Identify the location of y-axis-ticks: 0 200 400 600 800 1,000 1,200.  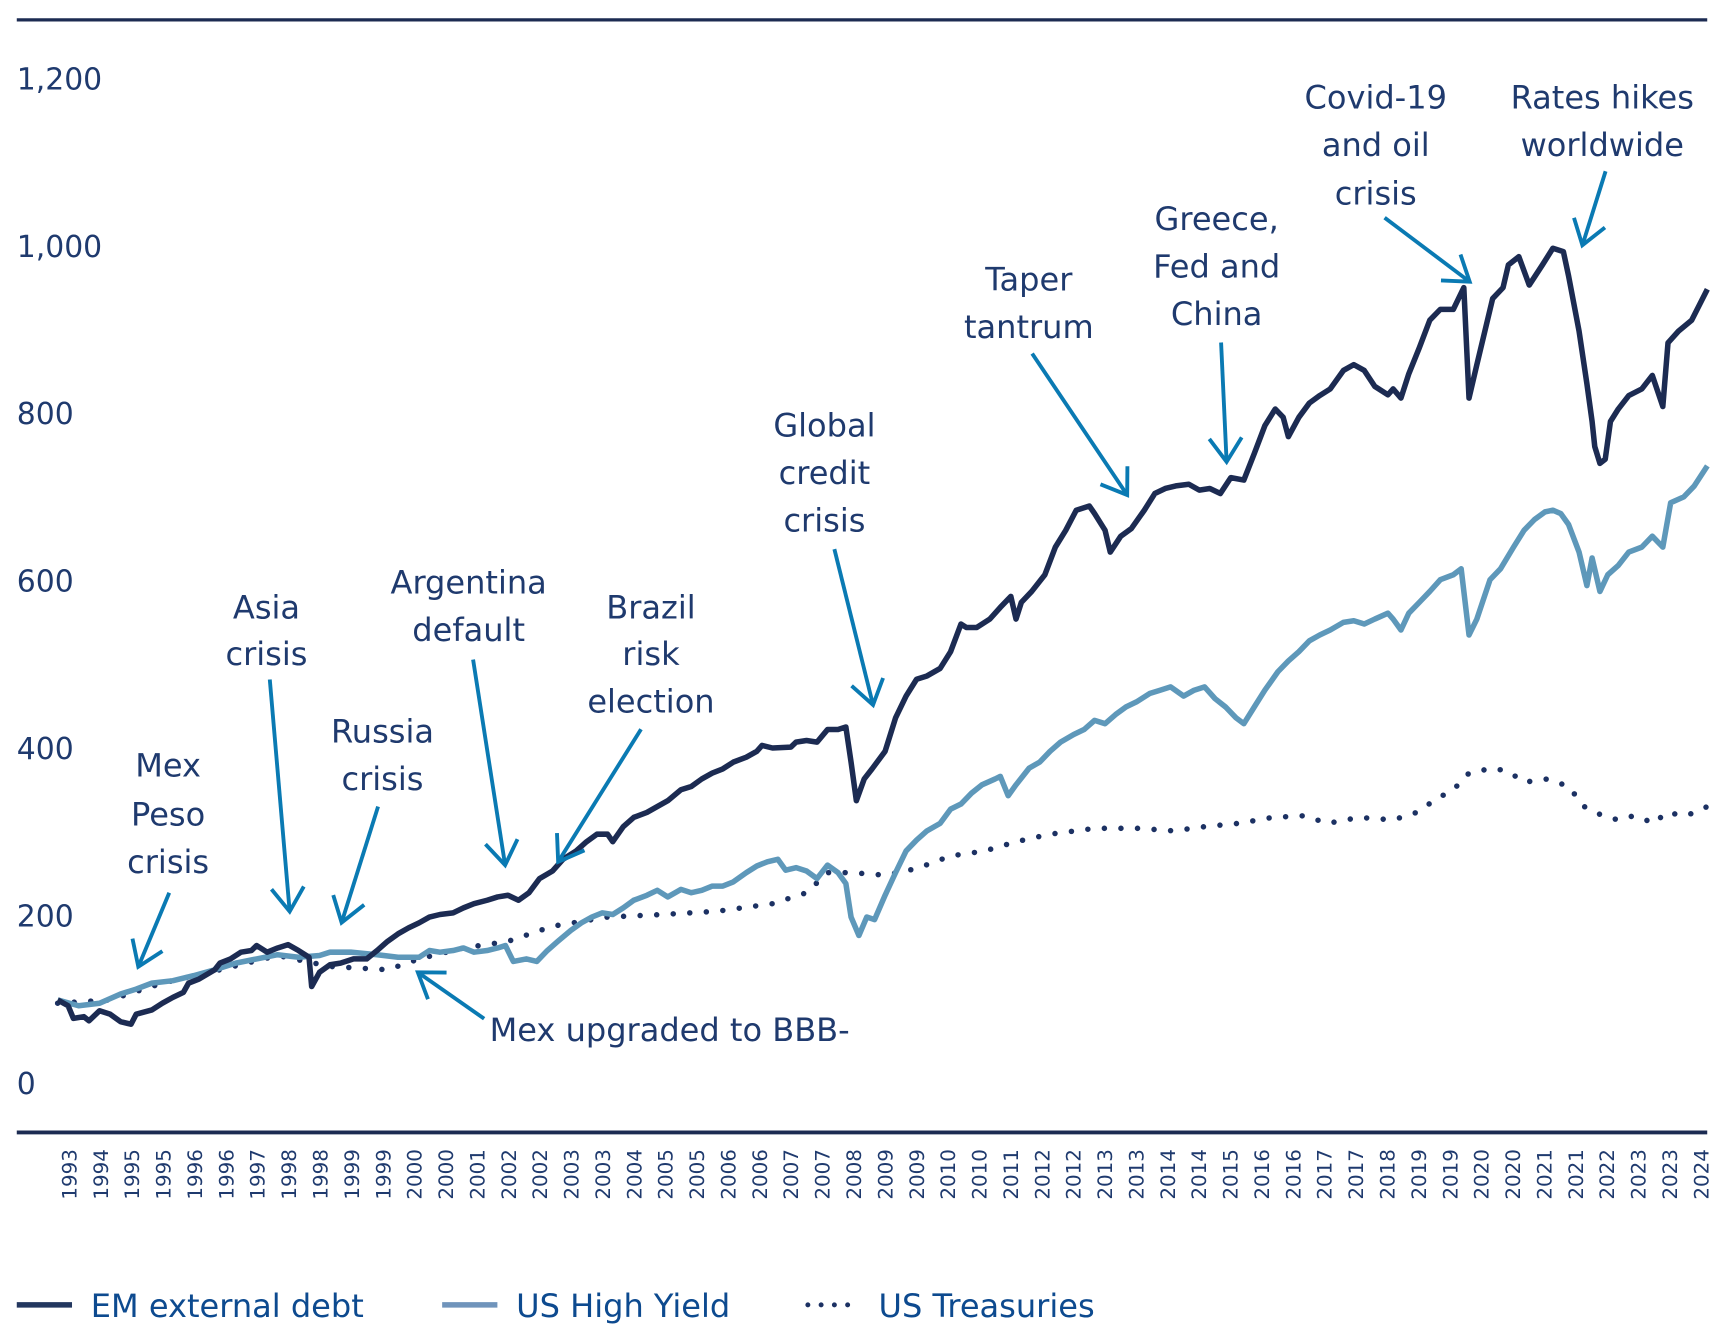
(59, 581).